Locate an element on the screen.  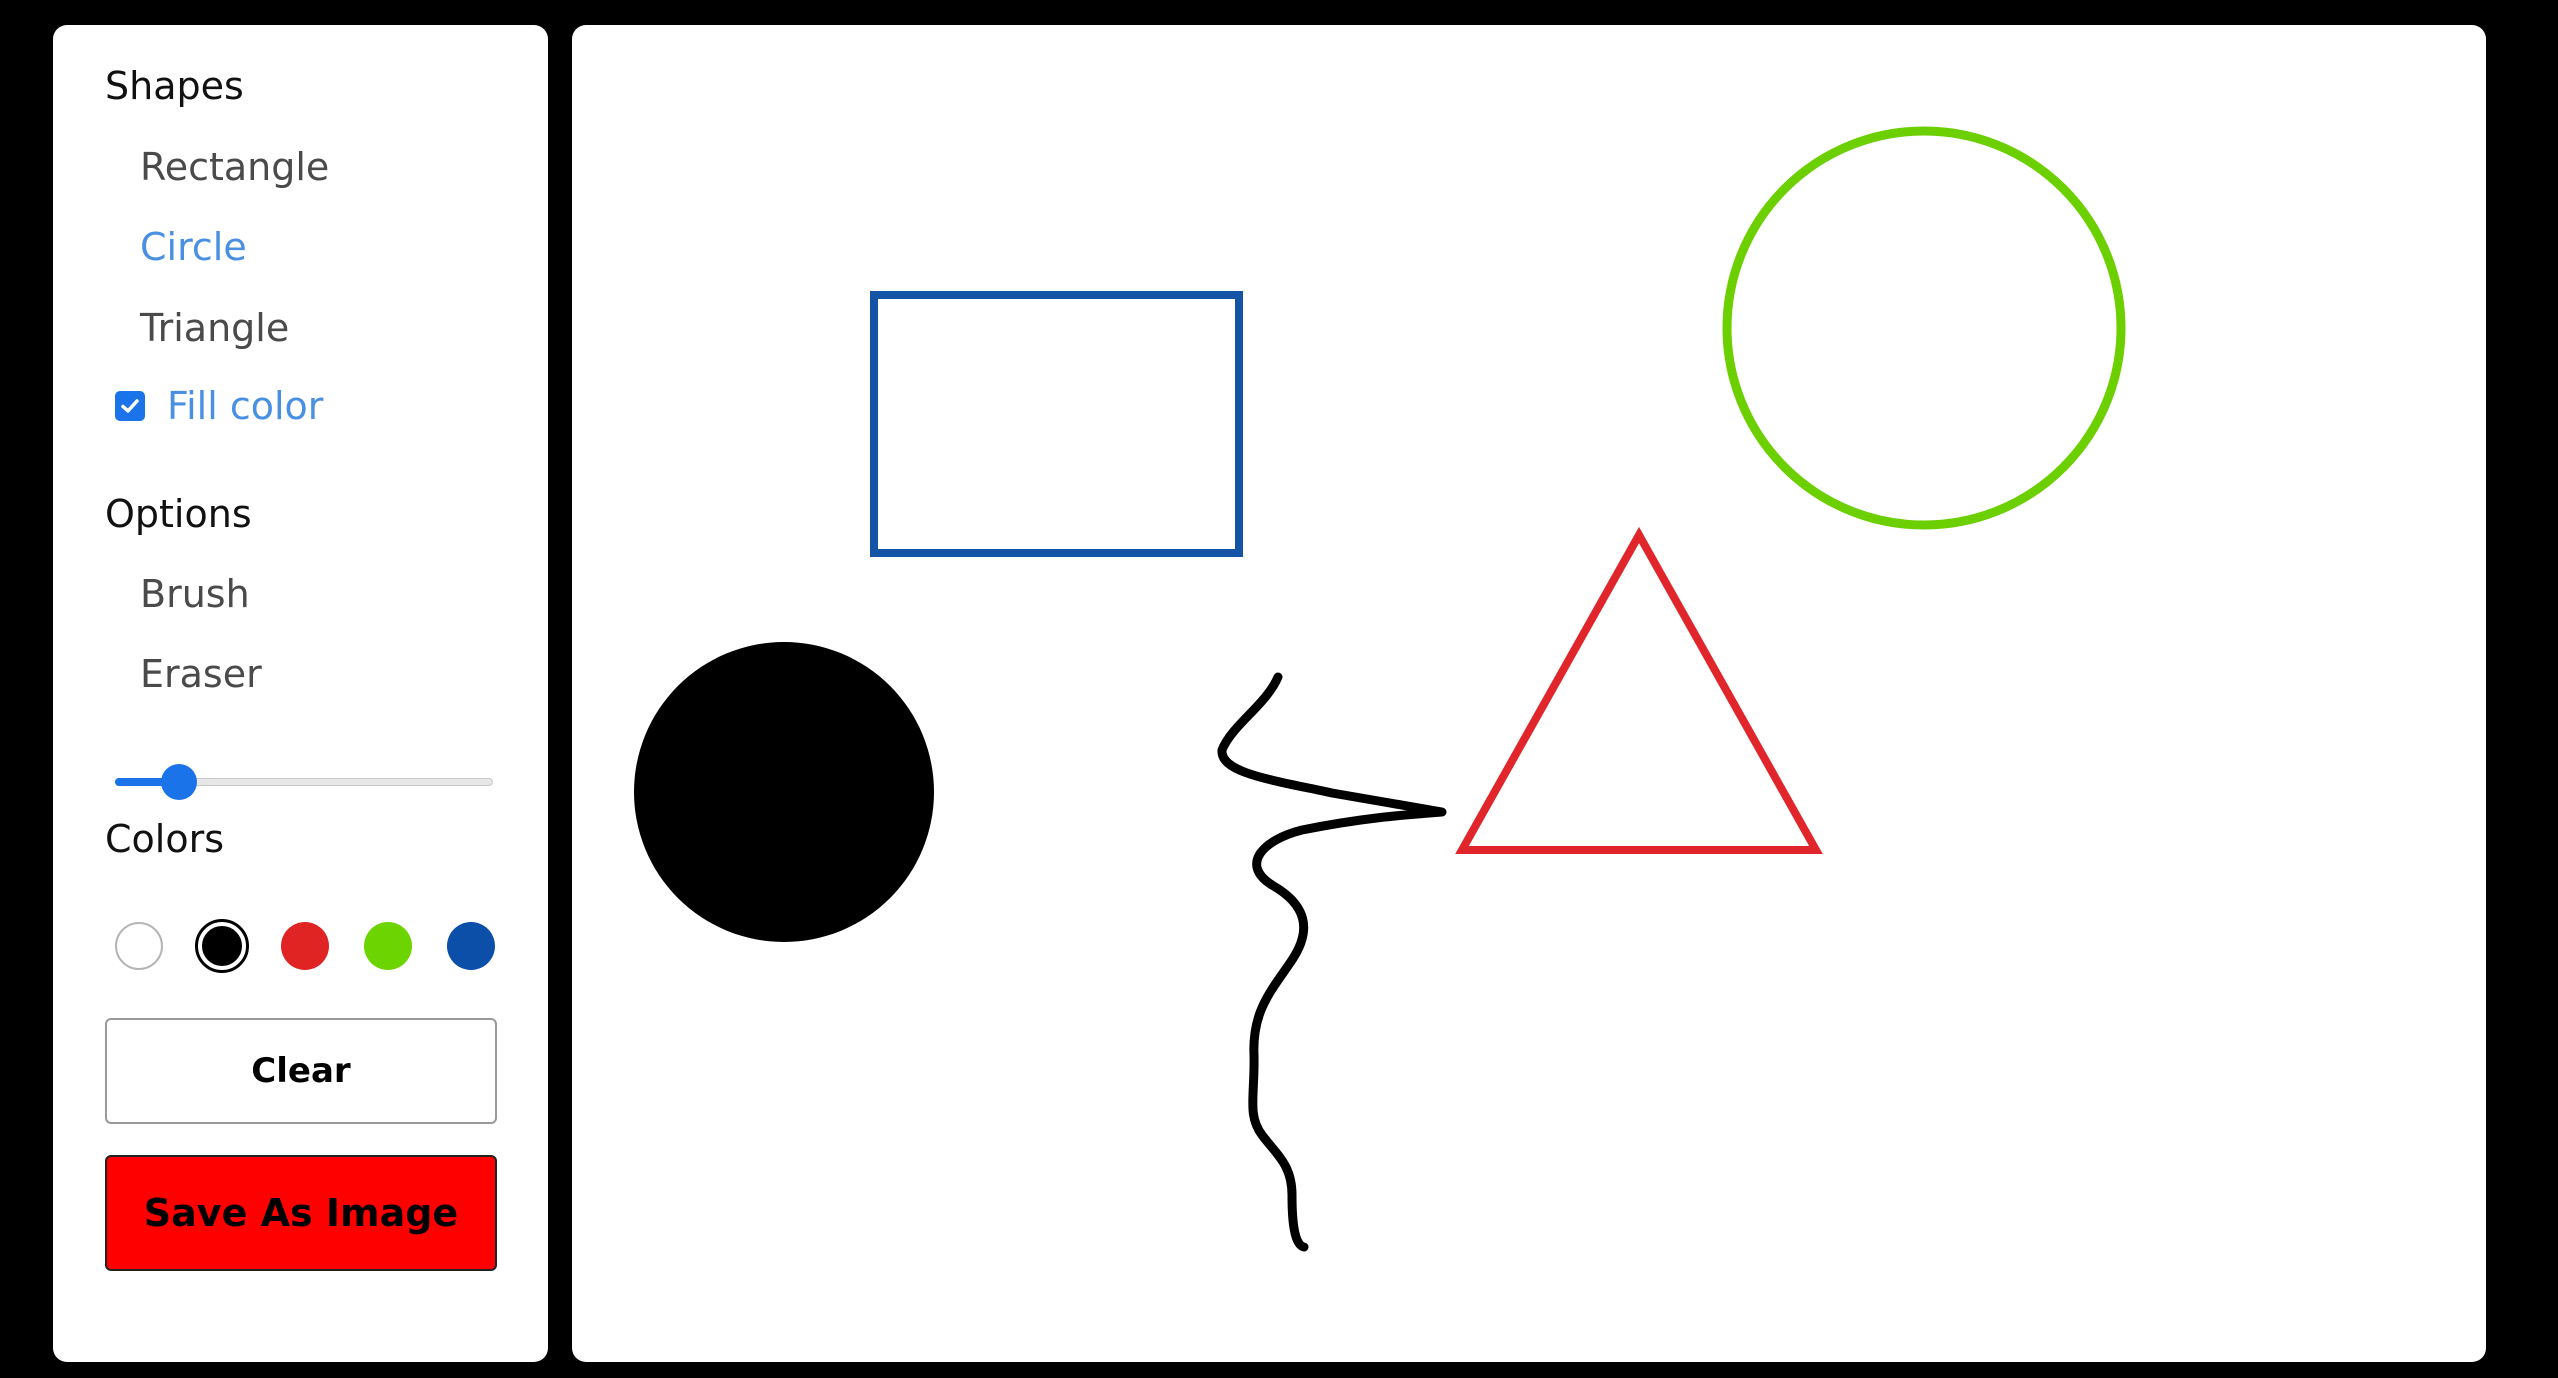
drawn-brush-stroke is located at coordinates (1332, 962).